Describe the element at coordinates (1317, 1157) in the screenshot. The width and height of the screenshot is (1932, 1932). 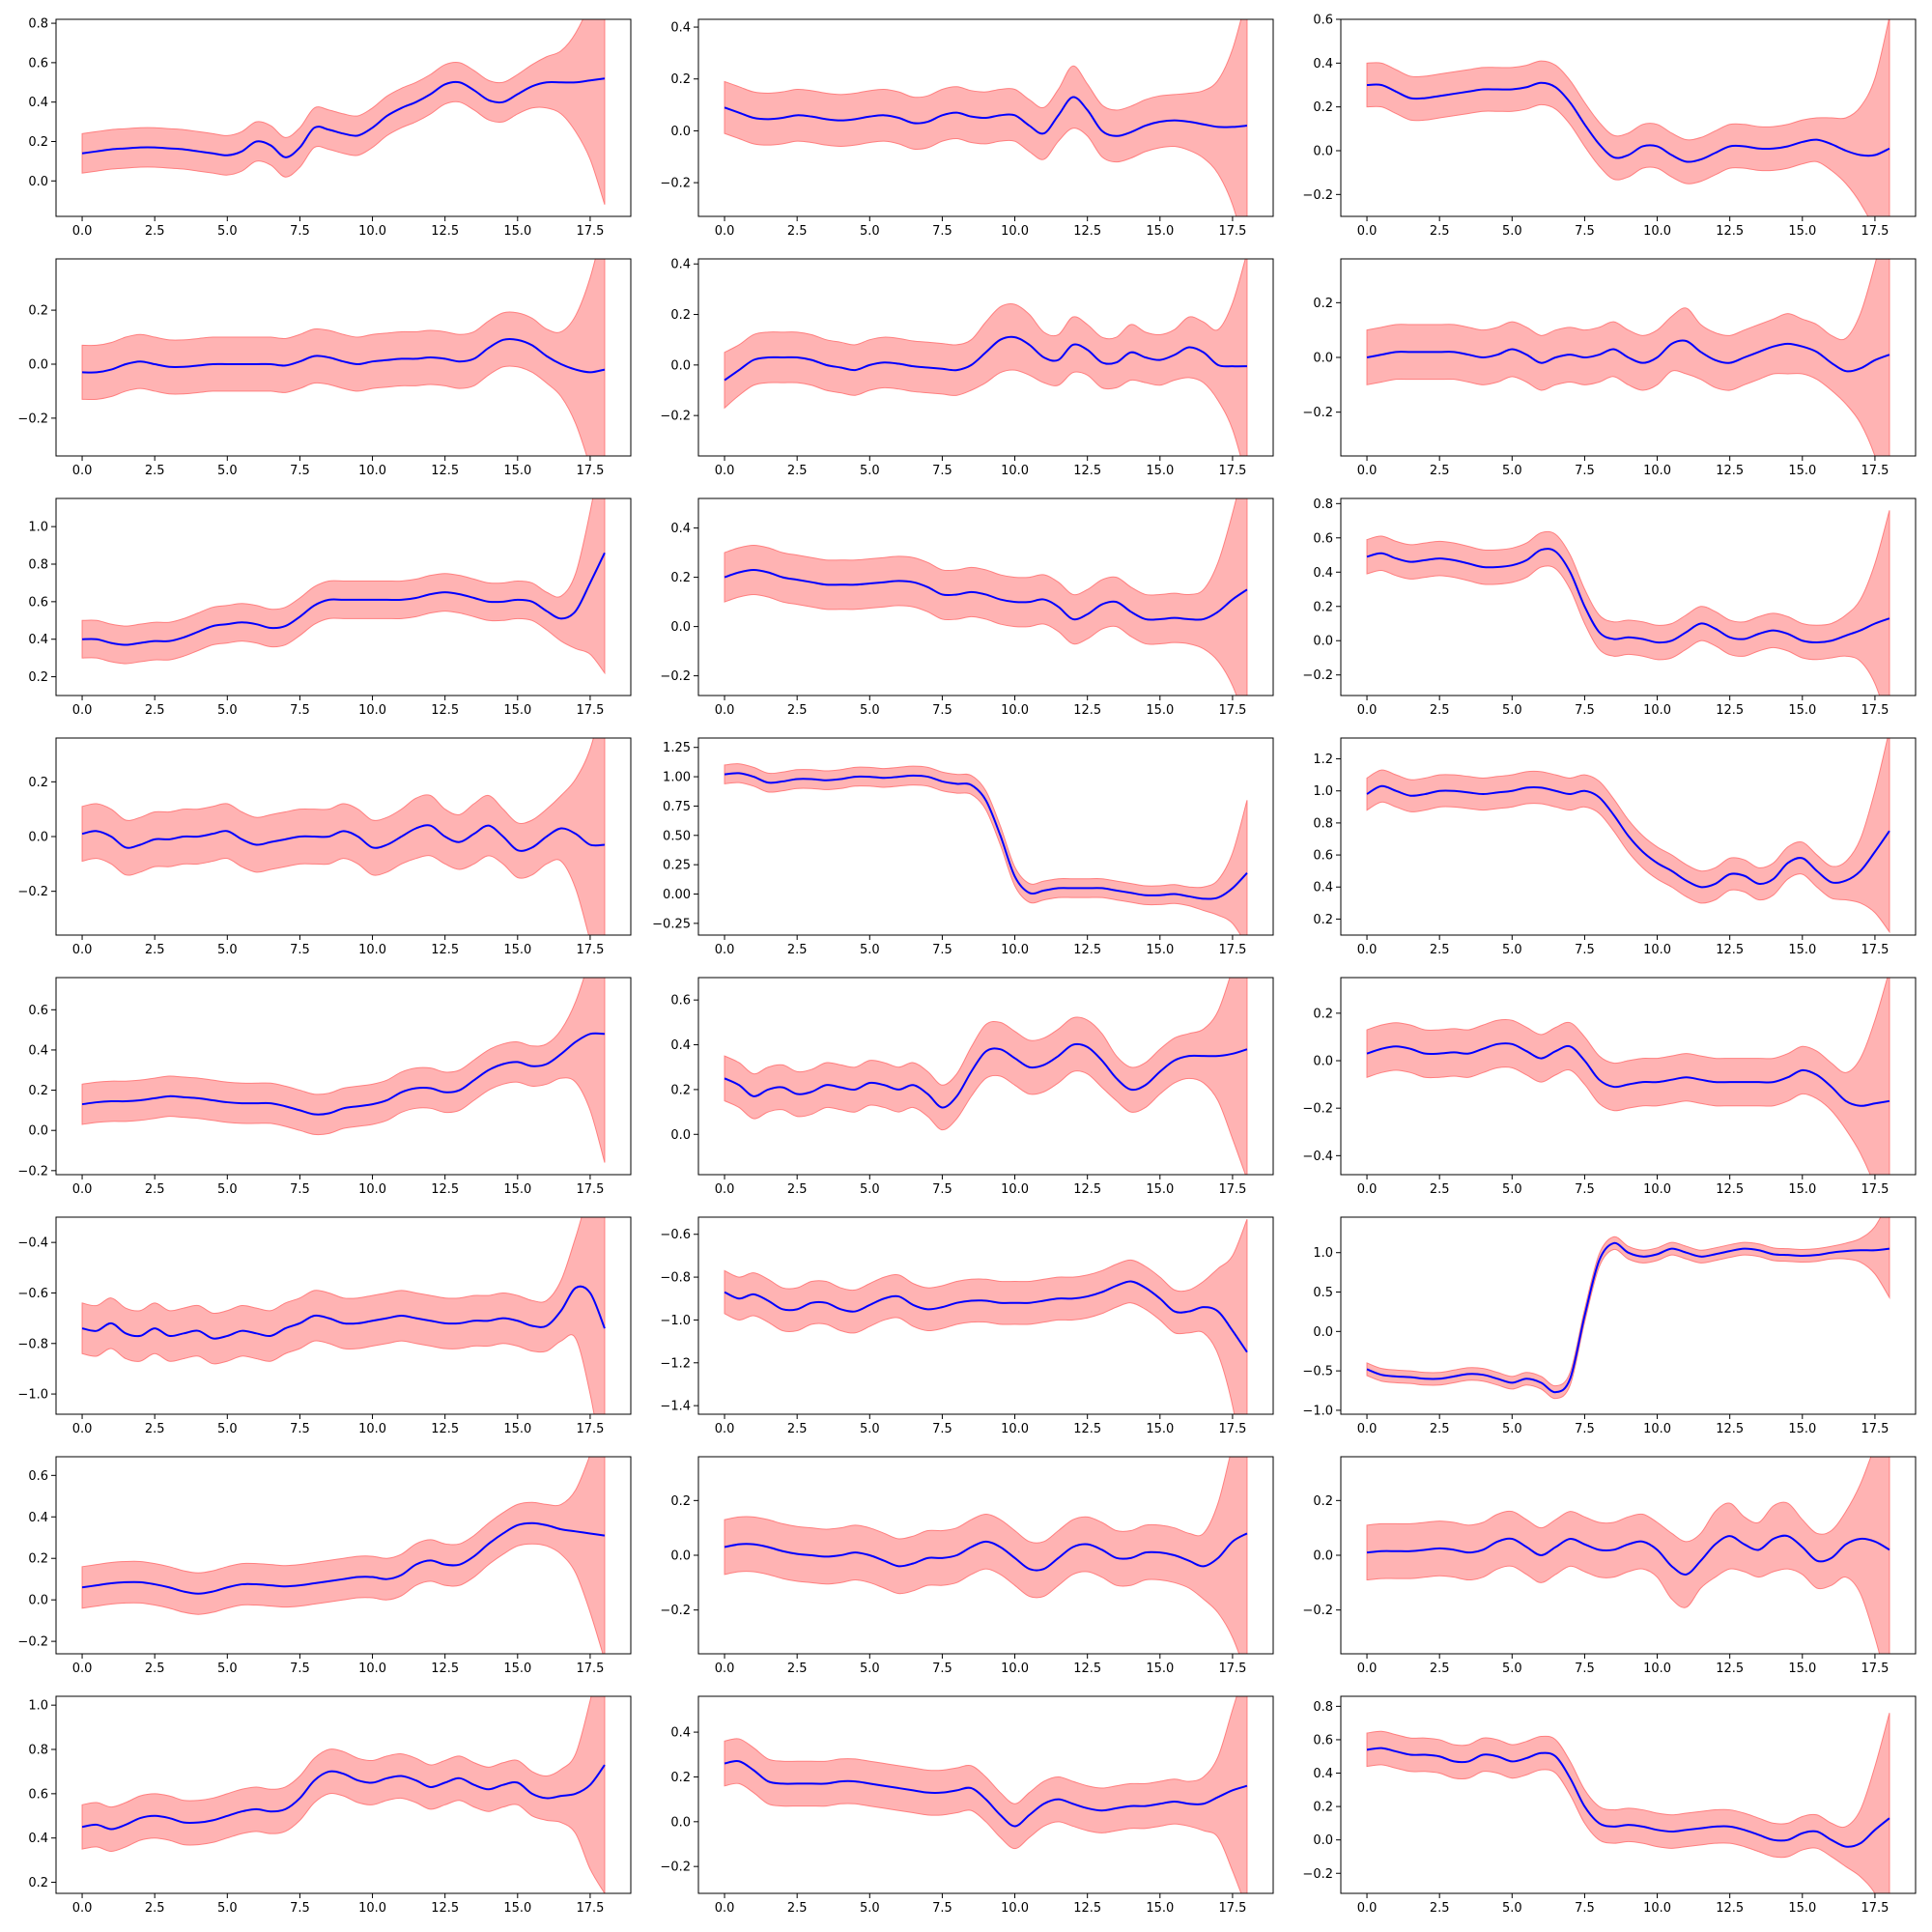
I see `y-tick-label: −0.4` at that location.